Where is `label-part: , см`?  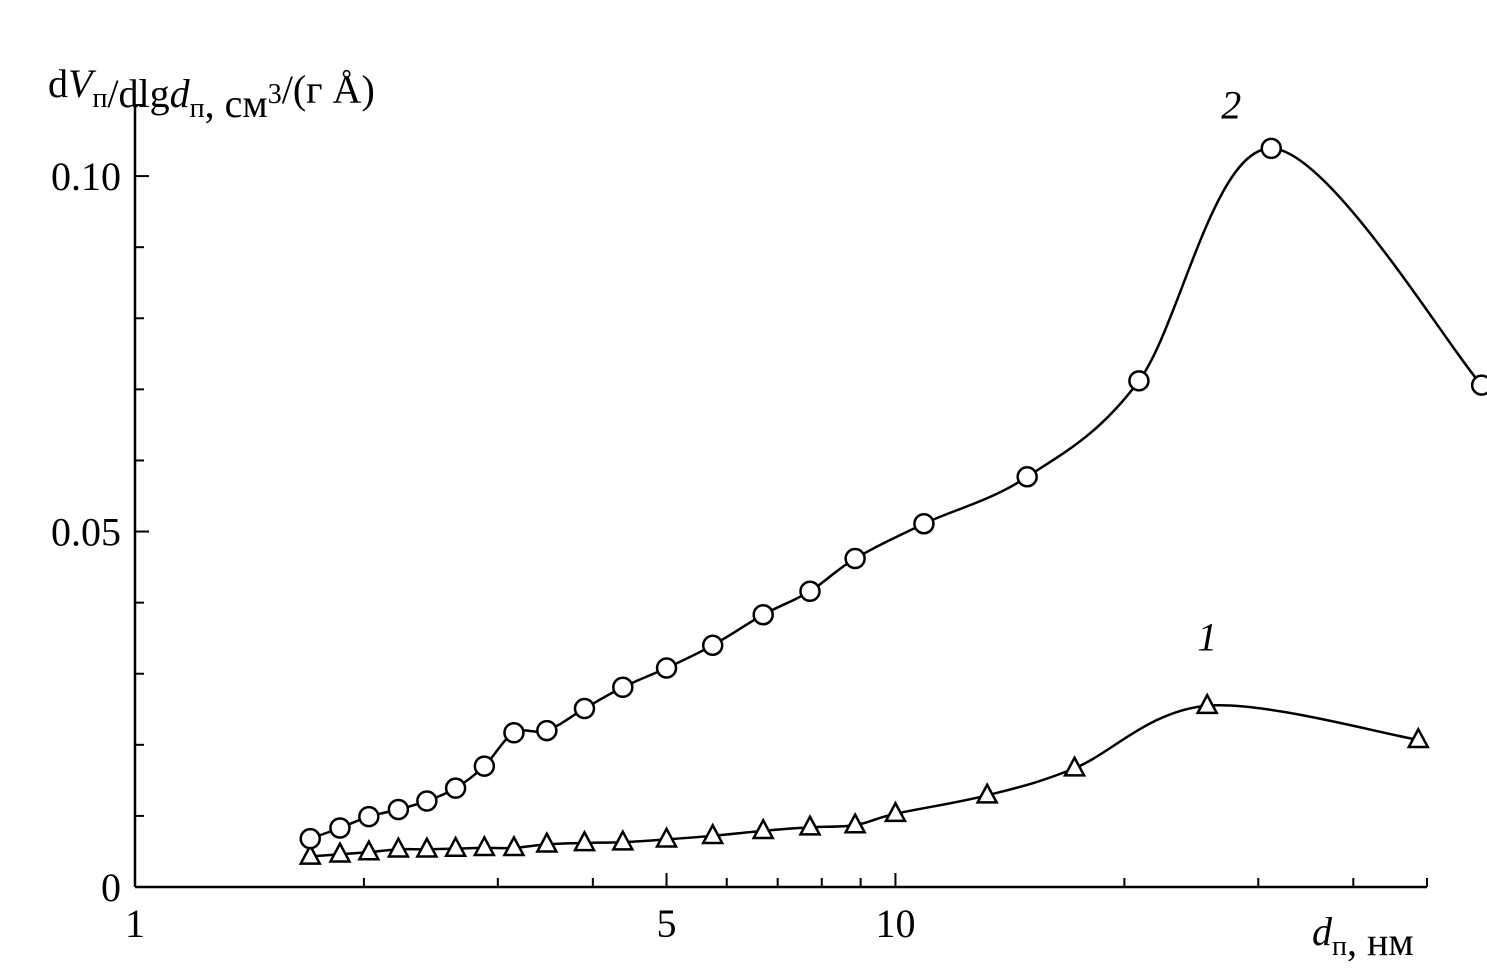 label-part: , см is located at coordinates (236, 103).